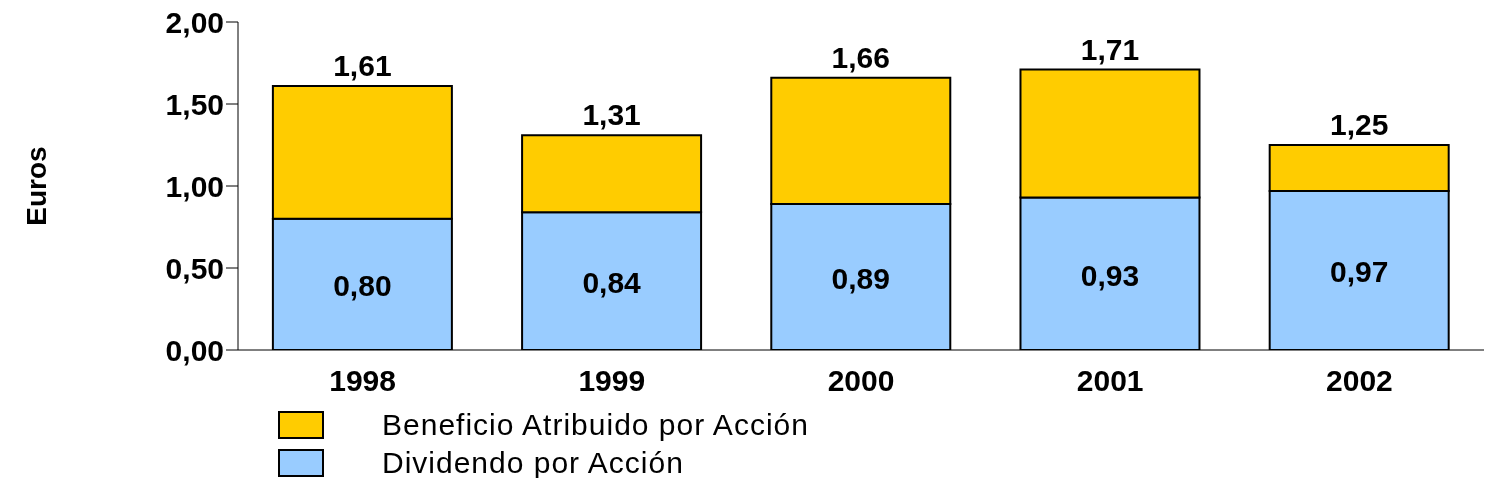 The width and height of the screenshot is (1511, 492). What do you see at coordinates (1110, 275) in the screenshot?
I see `data-label: 0,93` at bounding box center [1110, 275].